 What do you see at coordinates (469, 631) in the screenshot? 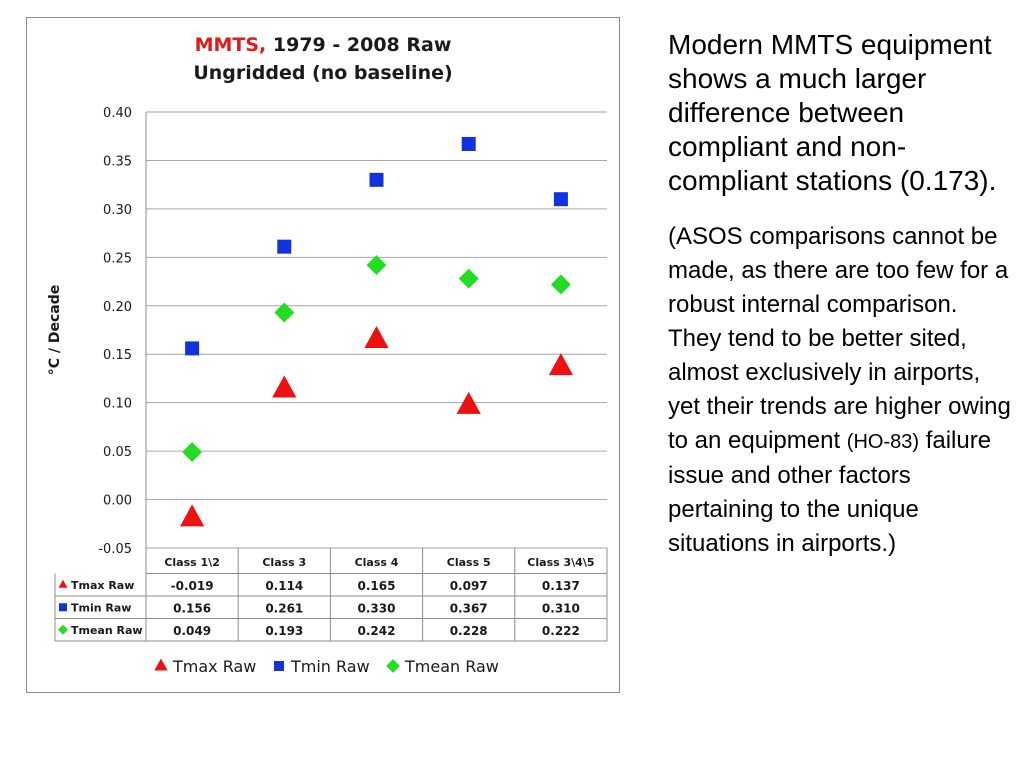
I see `data-label: 0.228` at bounding box center [469, 631].